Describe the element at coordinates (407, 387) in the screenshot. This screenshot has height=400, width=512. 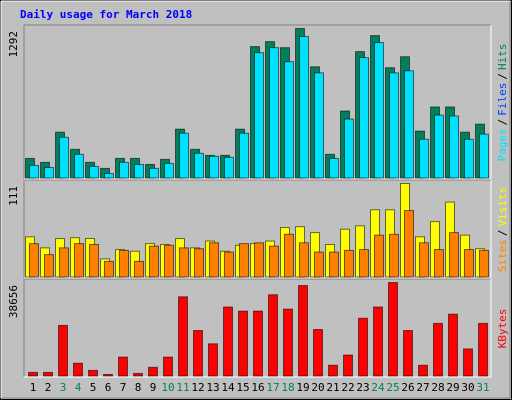
I see `x-tick-label: 26` at that location.